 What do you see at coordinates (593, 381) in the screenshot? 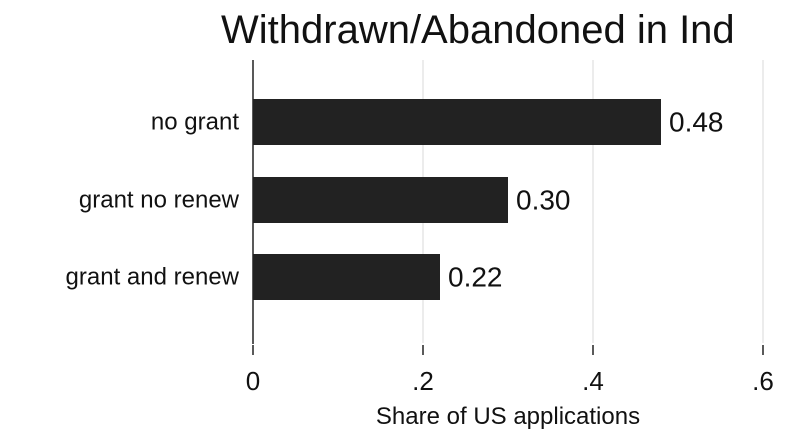
I see `x-tick-label: .4` at bounding box center [593, 381].